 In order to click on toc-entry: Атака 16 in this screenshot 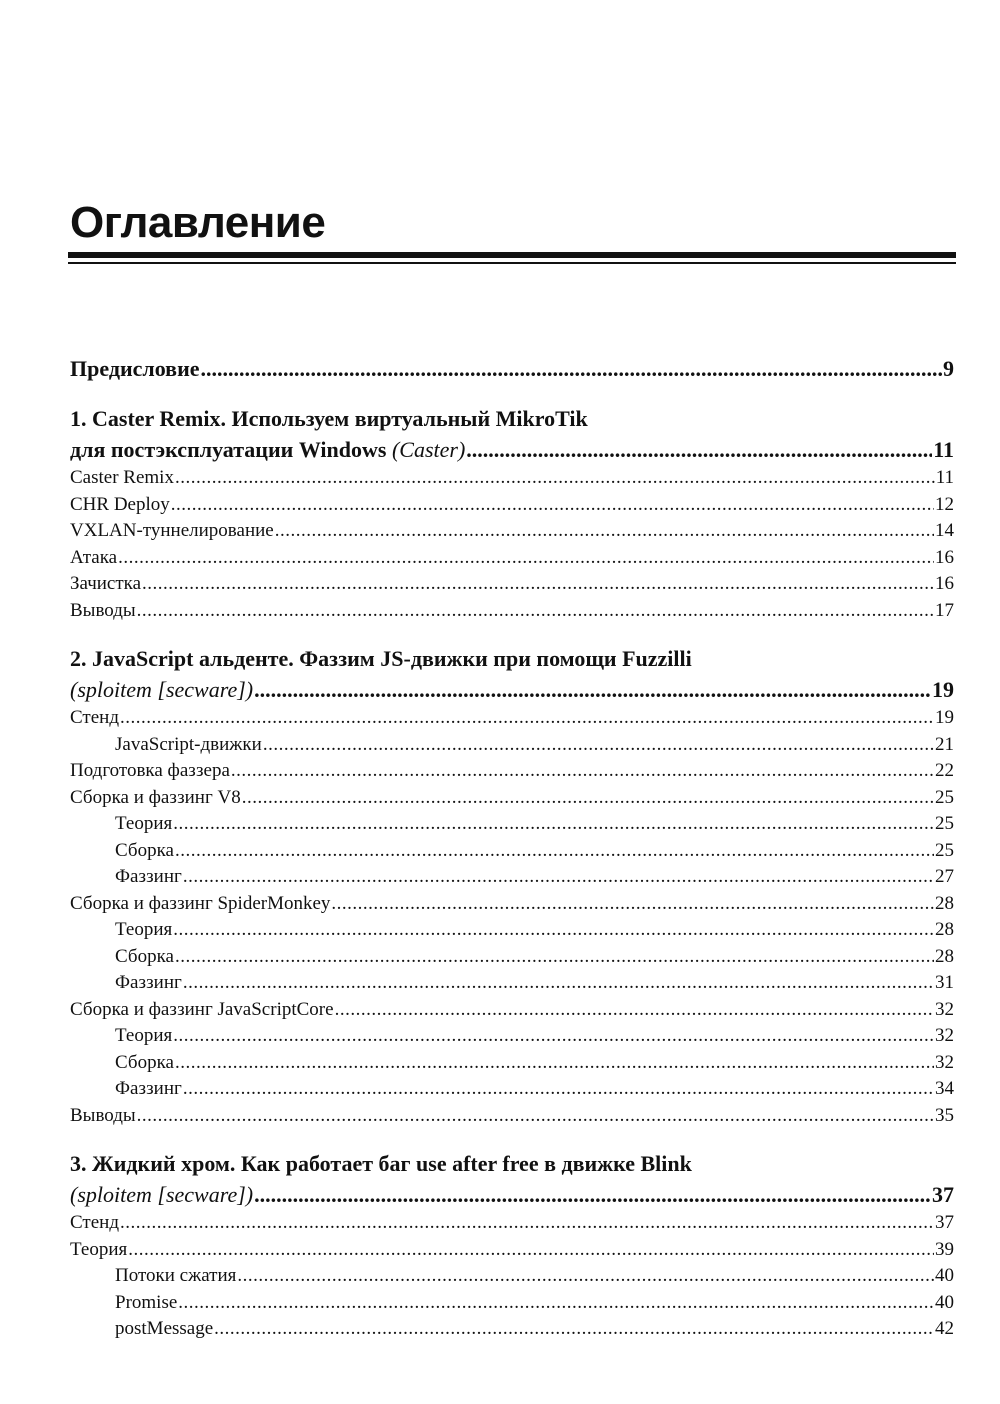, I will do `click(512, 558)`.